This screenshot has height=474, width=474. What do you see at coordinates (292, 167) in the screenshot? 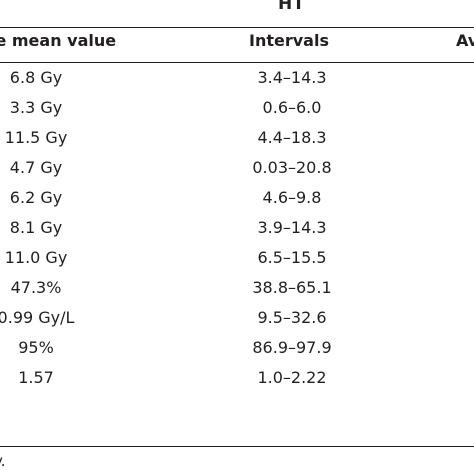
I see `interval-value-cell: 0.03–20.8` at bounding box center [292, 167].